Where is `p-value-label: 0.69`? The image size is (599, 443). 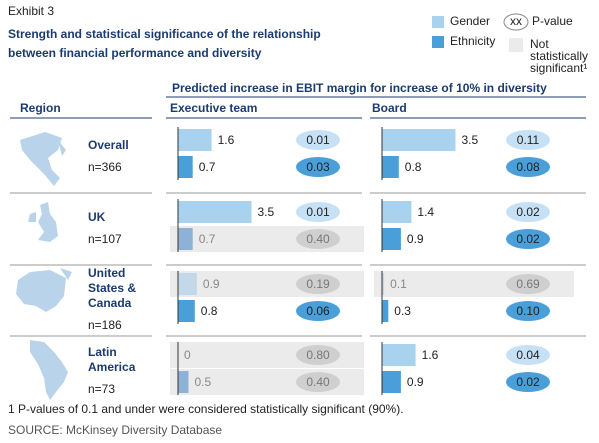
p-value-label: 0.69 is located at coordinates (528, 284).